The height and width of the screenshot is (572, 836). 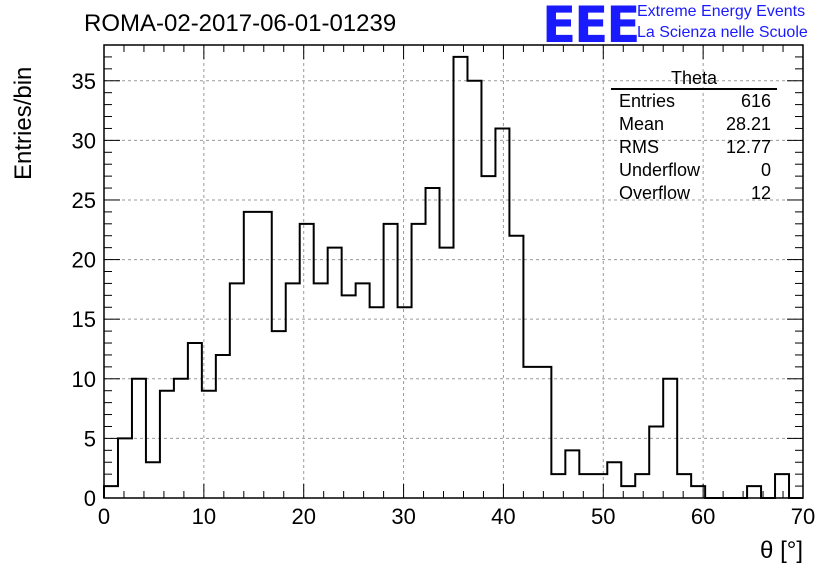 What do you see at coordinates (84, 260) in the screenshot?
I see `y-tick-label: 20` at bounding box center [84, 260].